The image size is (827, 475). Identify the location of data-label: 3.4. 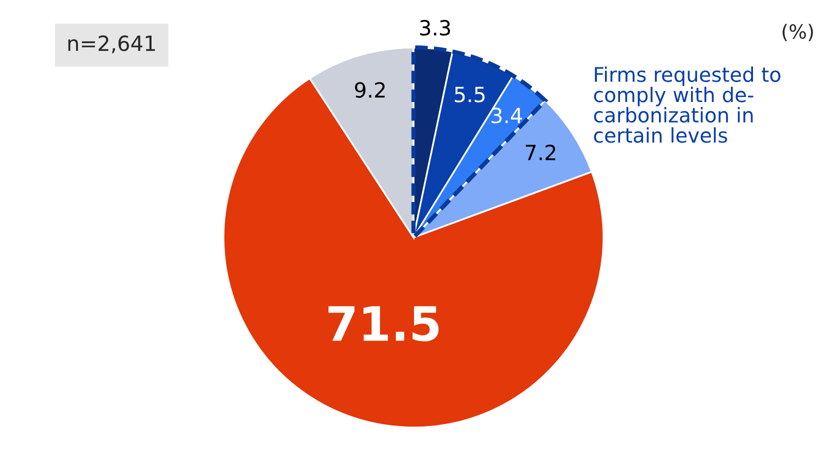
(507, 116).